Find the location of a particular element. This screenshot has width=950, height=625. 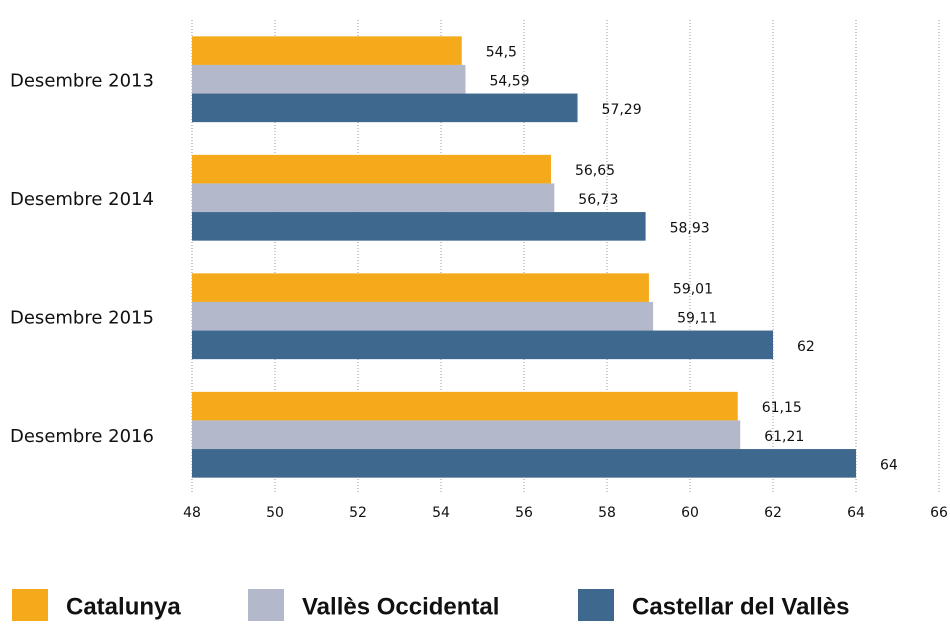

value-label: 62 is located at coordinates (806, 347).